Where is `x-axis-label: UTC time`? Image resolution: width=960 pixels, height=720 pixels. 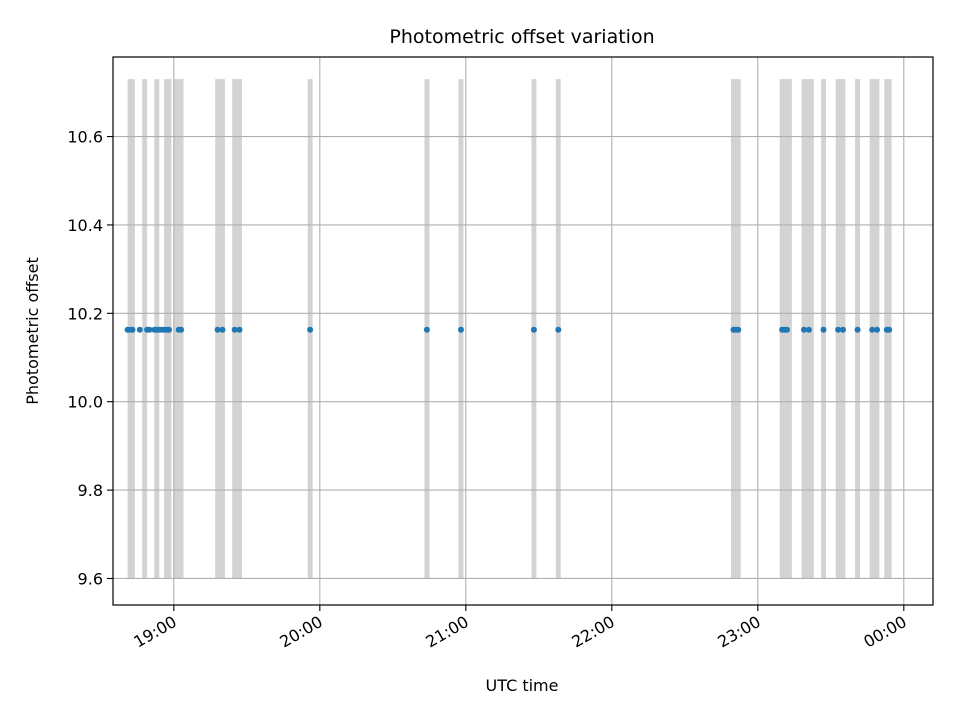
x-axis-label: UTC time is located at coordinates (522, 685).